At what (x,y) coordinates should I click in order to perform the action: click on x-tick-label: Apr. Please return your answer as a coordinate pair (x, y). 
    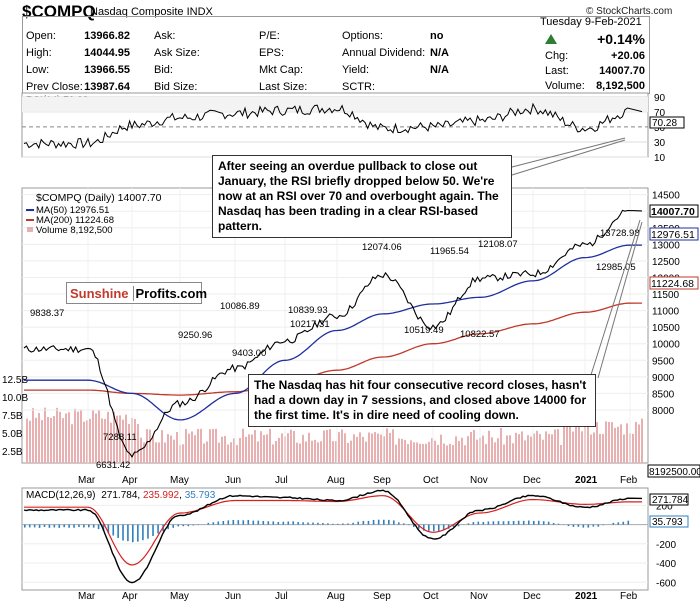
    Looking at the image, I should click on (130, 596).